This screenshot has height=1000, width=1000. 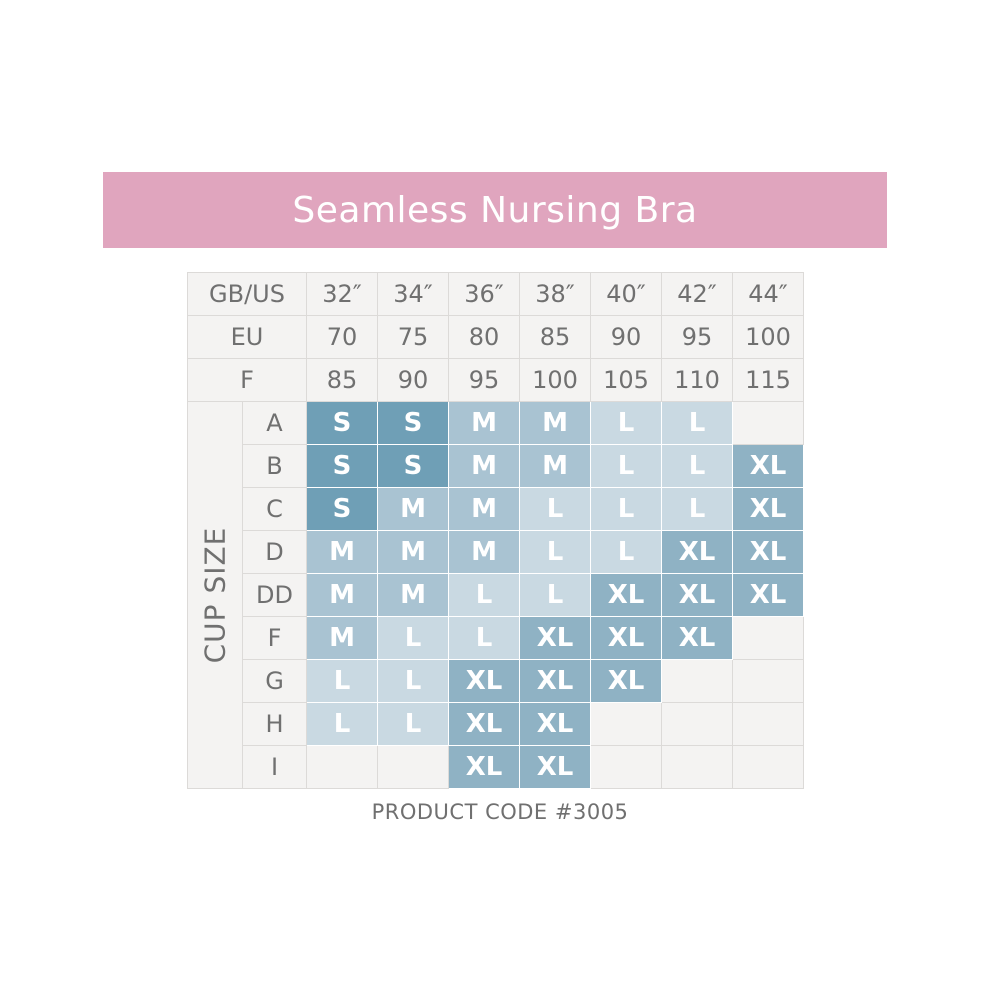 I want to click on cup-label: D, so click(x=274, y=552).